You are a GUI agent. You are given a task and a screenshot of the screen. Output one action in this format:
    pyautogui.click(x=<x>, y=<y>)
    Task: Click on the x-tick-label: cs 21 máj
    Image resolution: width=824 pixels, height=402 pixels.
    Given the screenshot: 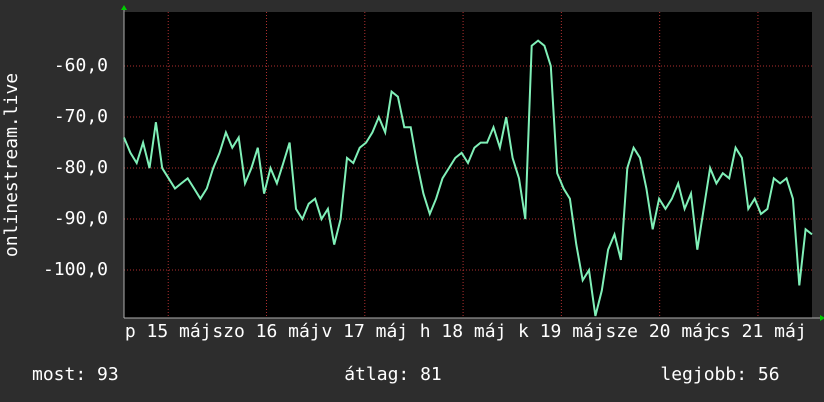 What is the action you would take?
    pyautogui.click(x=758, y=331)
    